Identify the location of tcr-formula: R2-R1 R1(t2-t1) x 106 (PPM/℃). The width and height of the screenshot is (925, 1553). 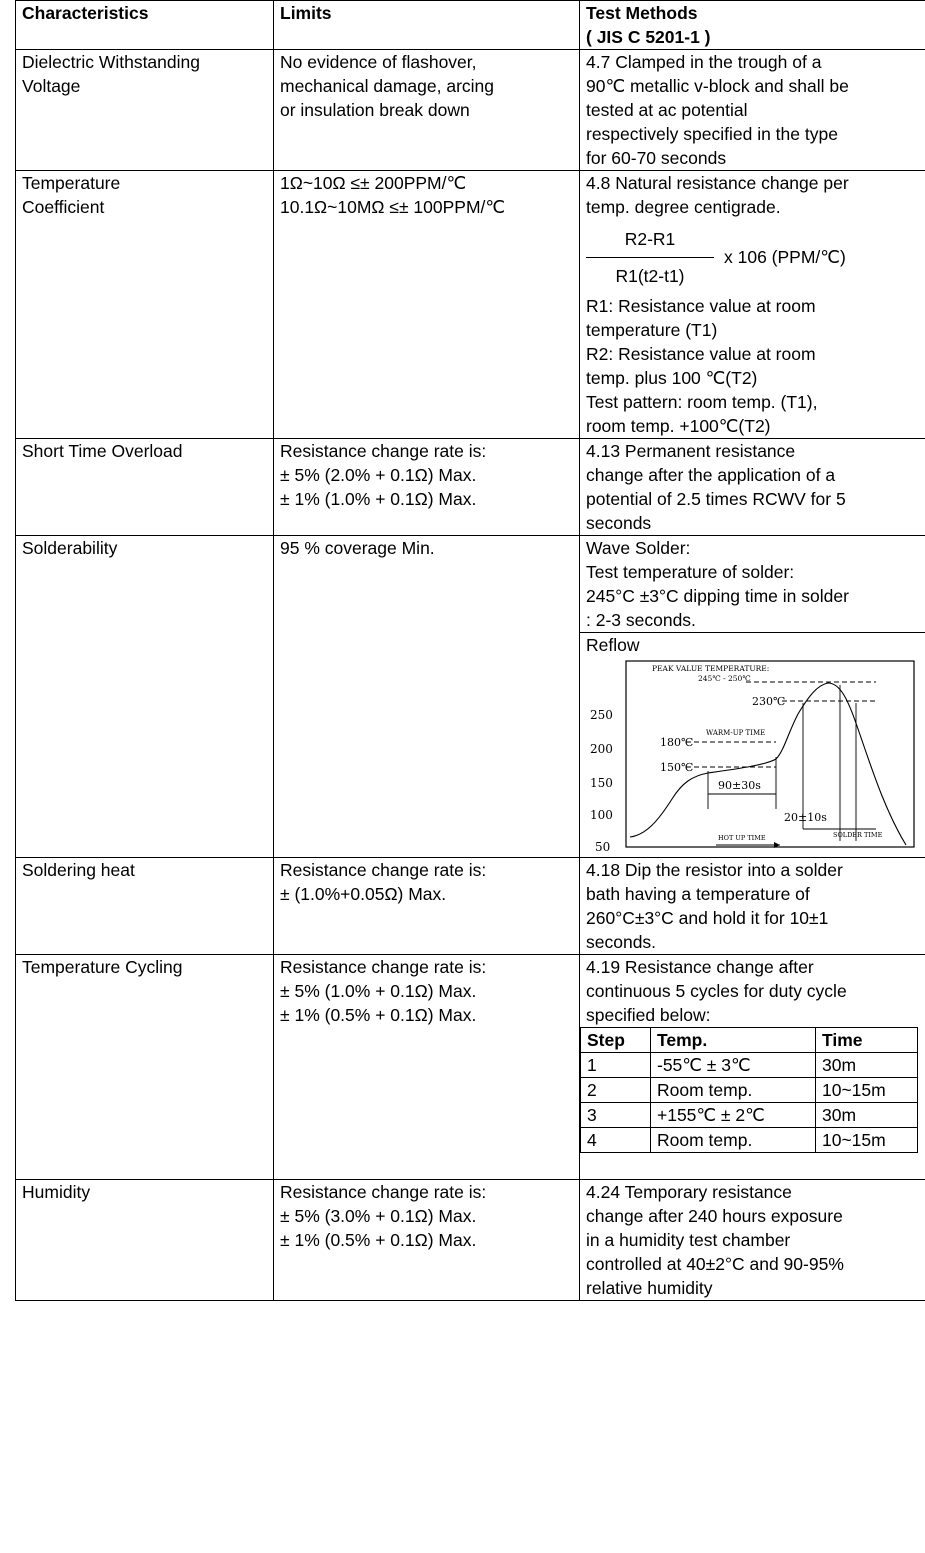
(755, 257).